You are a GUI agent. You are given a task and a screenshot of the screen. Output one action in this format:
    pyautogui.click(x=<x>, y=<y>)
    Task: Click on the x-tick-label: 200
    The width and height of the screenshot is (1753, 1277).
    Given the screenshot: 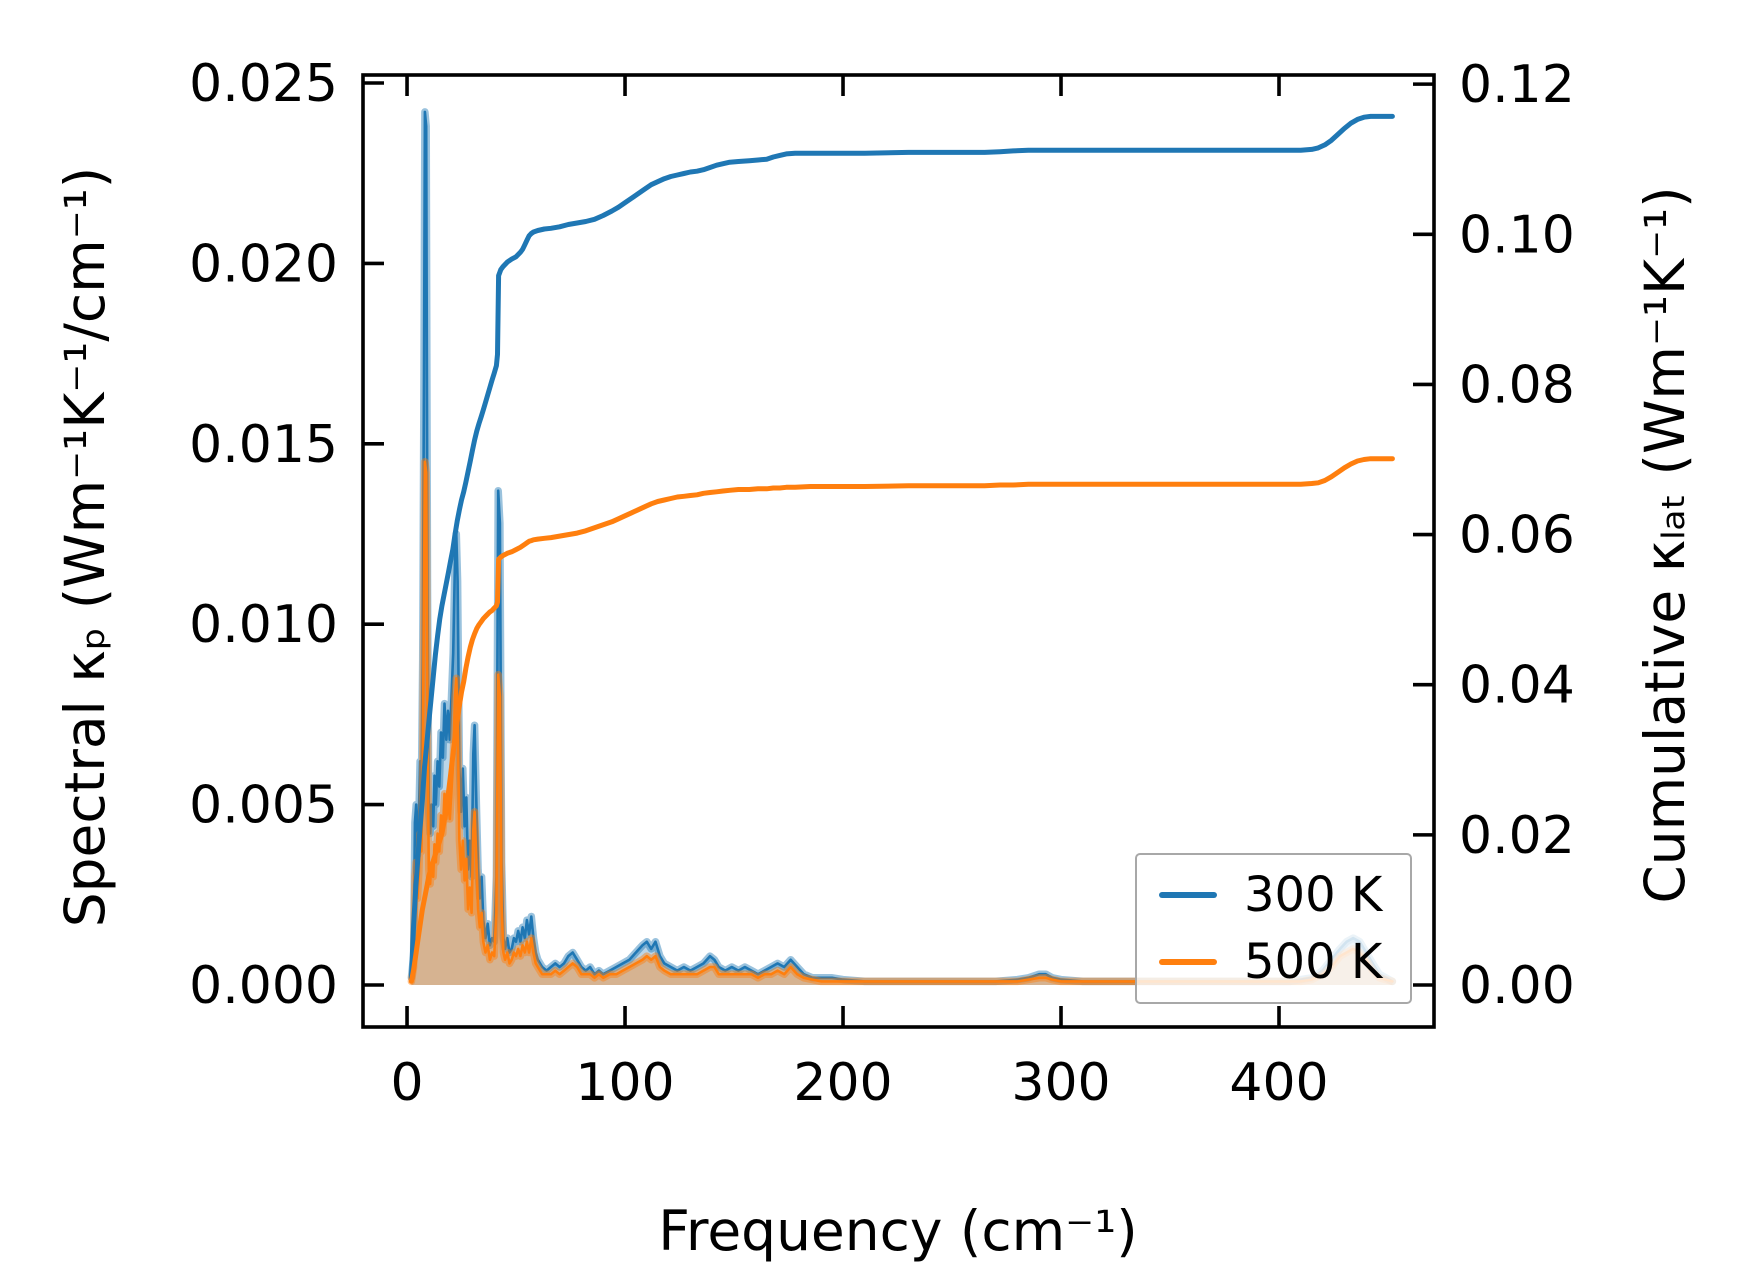 What is the action you would take?
    pyautogui.click(x=842, y=1083)
    